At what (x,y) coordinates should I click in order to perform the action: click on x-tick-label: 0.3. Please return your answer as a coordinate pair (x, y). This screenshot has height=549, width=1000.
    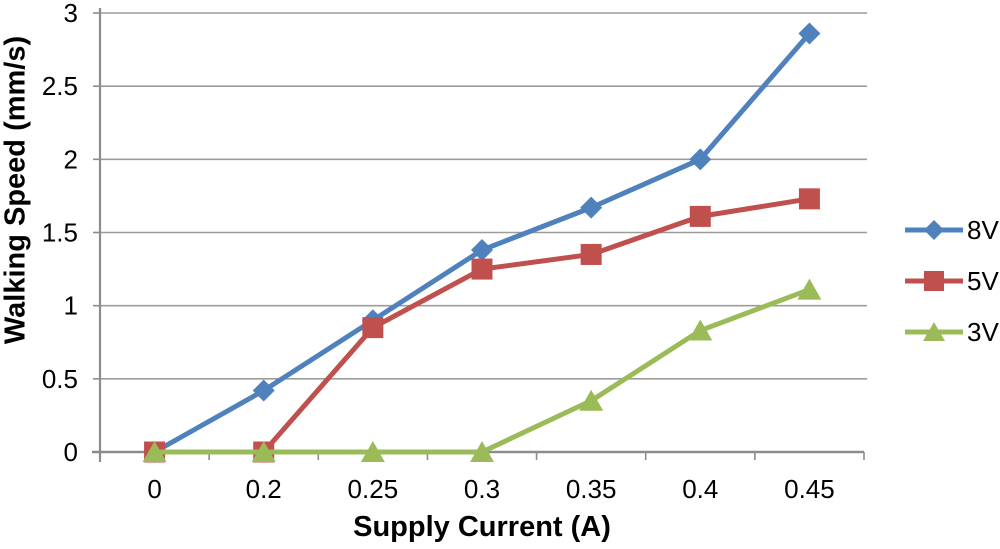
    Looking at the image, I should click on (482, 489).